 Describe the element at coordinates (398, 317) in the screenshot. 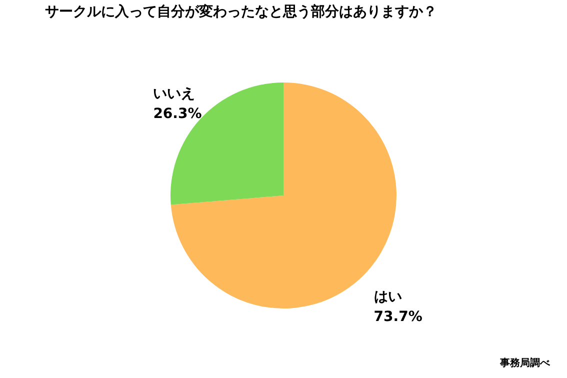

I see `data-label: 73.7%` at that location.